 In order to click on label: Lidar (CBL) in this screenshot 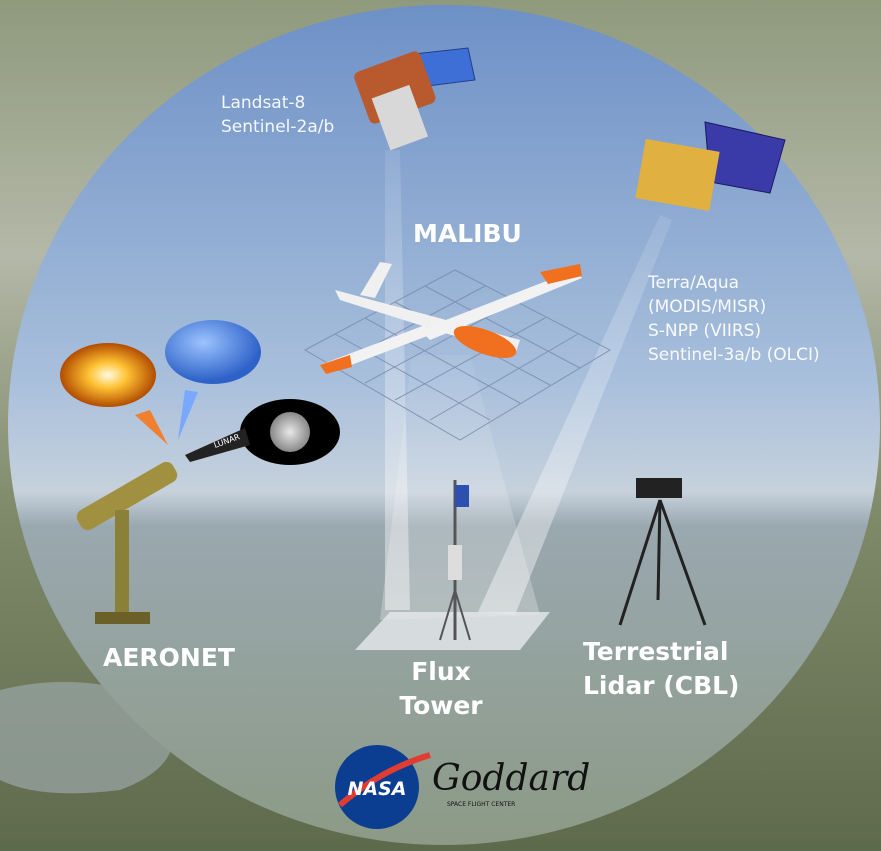, I will do `click(661, 685)`.